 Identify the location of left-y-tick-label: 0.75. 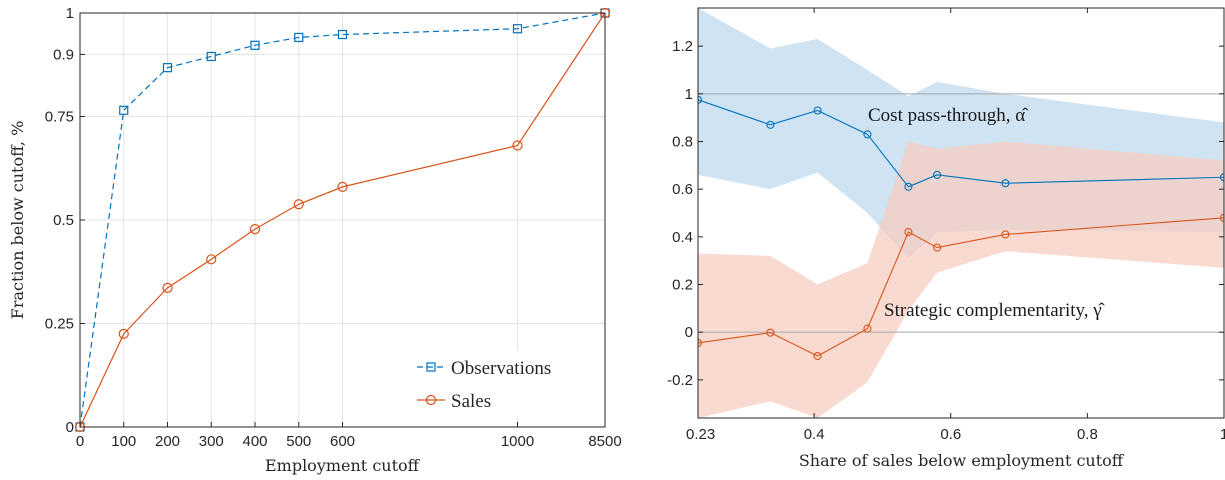
(59, 117).